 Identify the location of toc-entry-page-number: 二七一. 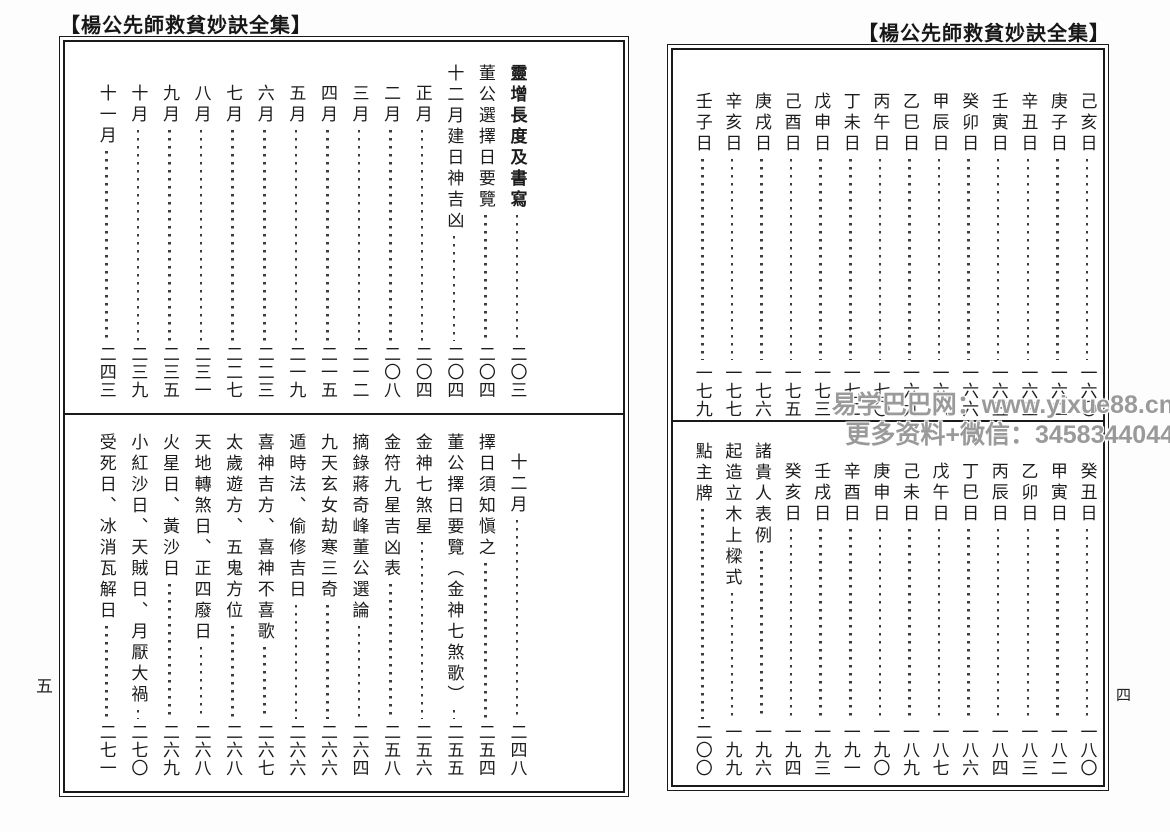
(106, 750).